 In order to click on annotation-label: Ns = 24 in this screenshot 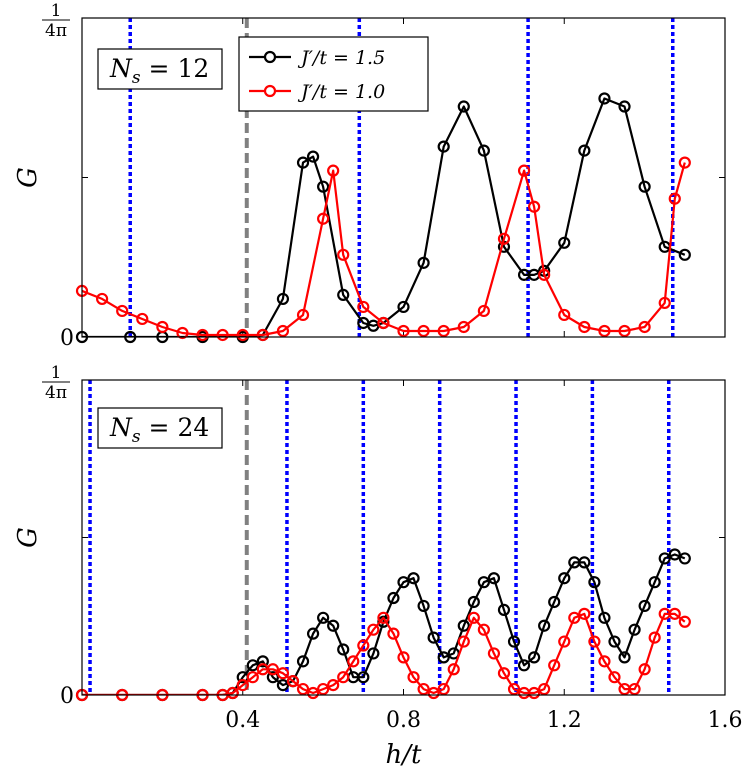, I will do `click(159, 430)`.